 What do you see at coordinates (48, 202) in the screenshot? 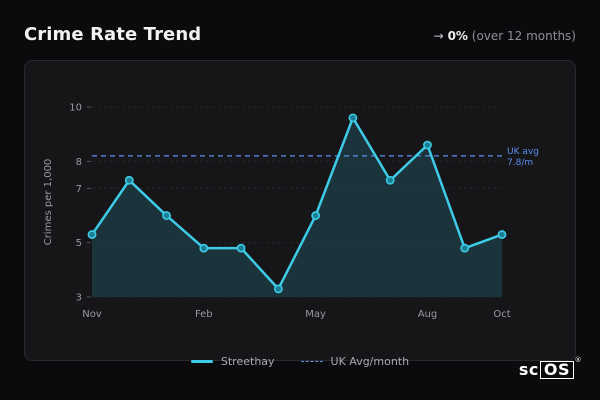
I see `y-axis-title: Crimes per 1,000` at bounding box center [48, 202].